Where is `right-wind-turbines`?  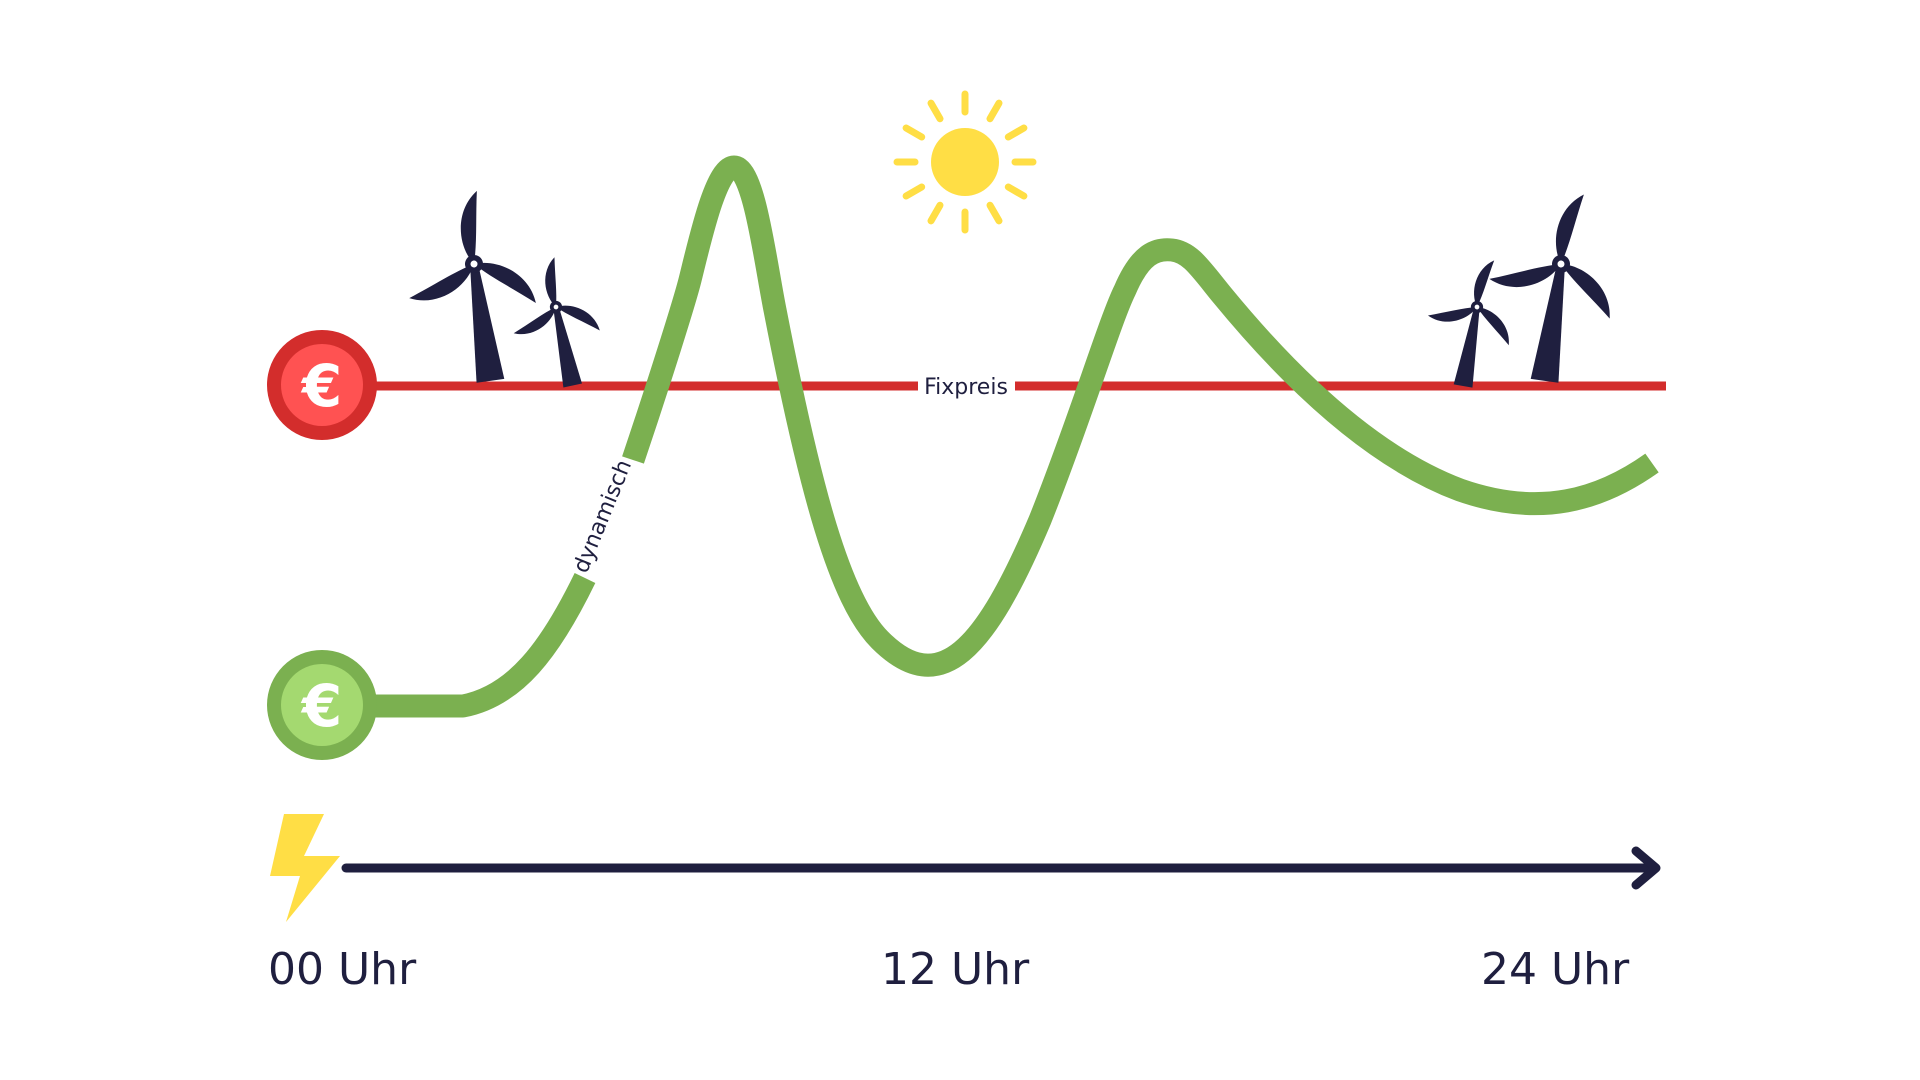
right-wind-turbines is located at coordinates (1527, 288).